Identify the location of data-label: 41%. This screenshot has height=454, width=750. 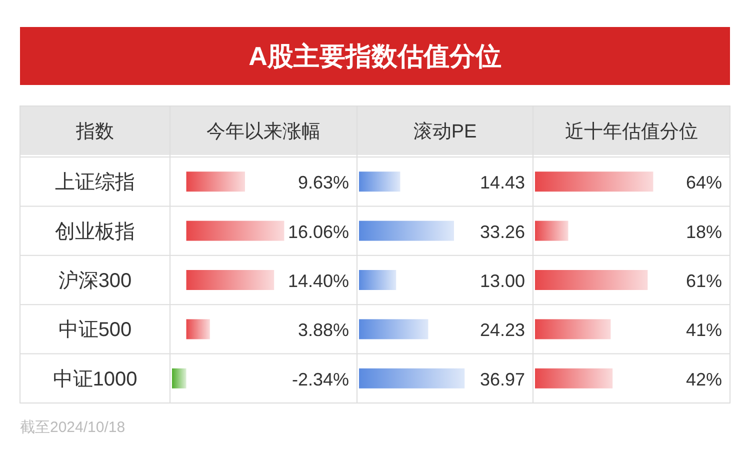
(704, 330).